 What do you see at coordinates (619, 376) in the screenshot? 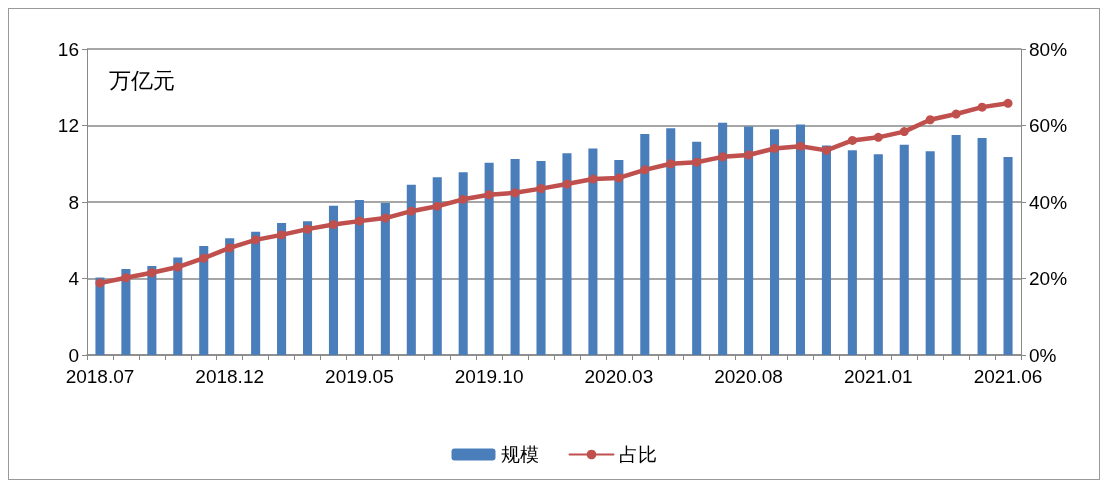
I see `x-tick-label: 2020.03` at bounding box center [619, 376].